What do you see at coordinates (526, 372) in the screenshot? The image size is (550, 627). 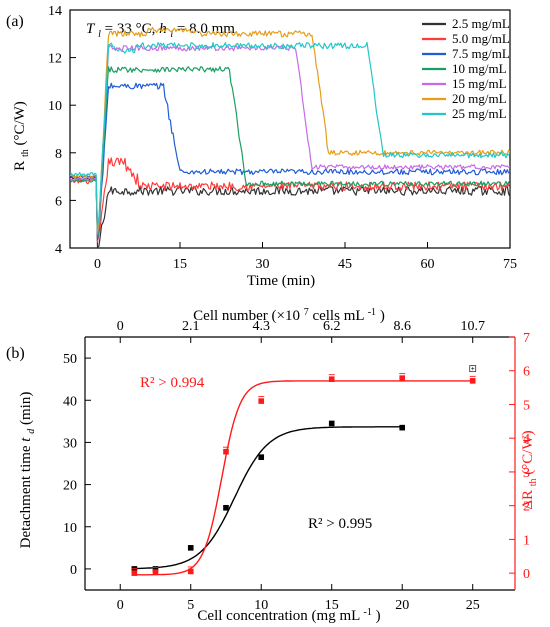 I see `panel-b-right-tick-label: 6` at bounding box center [526, 372].